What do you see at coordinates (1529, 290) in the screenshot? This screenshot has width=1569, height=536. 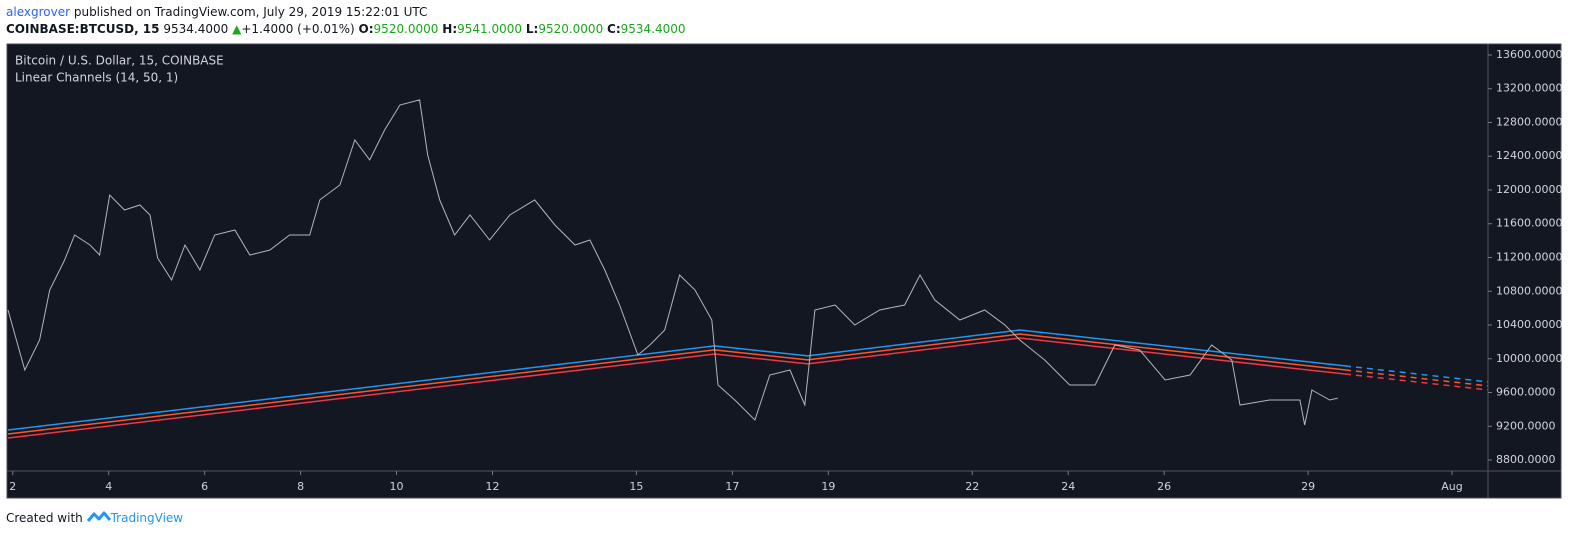 I see `y-tick-label: 10800.0000` at bounding box center [1529, 290].